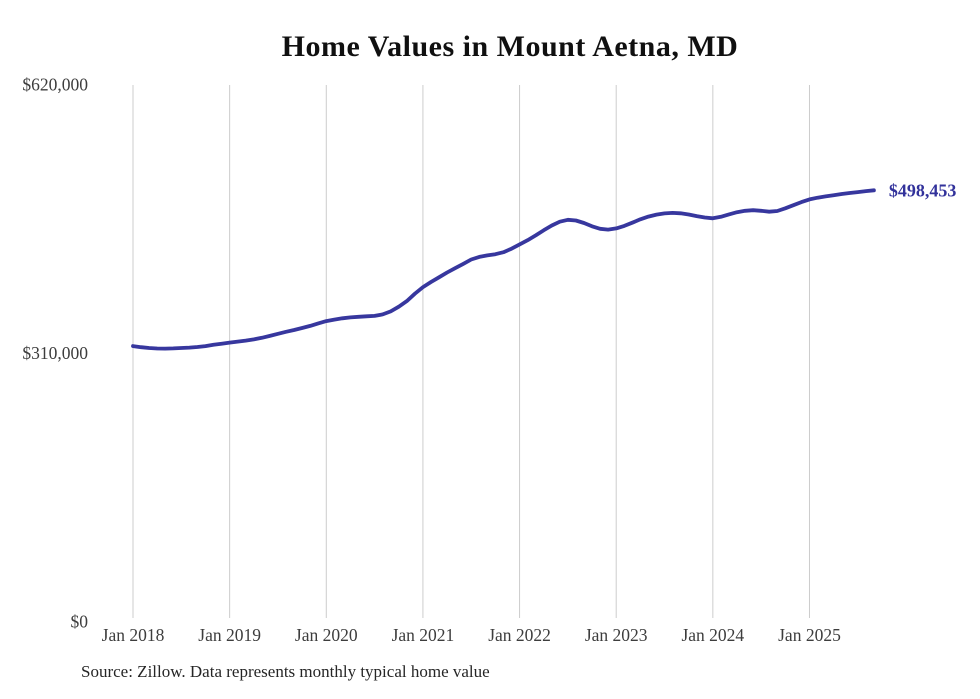 Image resolution: width=980 pixels, height=699 pixels. I want to click on y-axis-tick-label: $620,000, so click(55, 85).